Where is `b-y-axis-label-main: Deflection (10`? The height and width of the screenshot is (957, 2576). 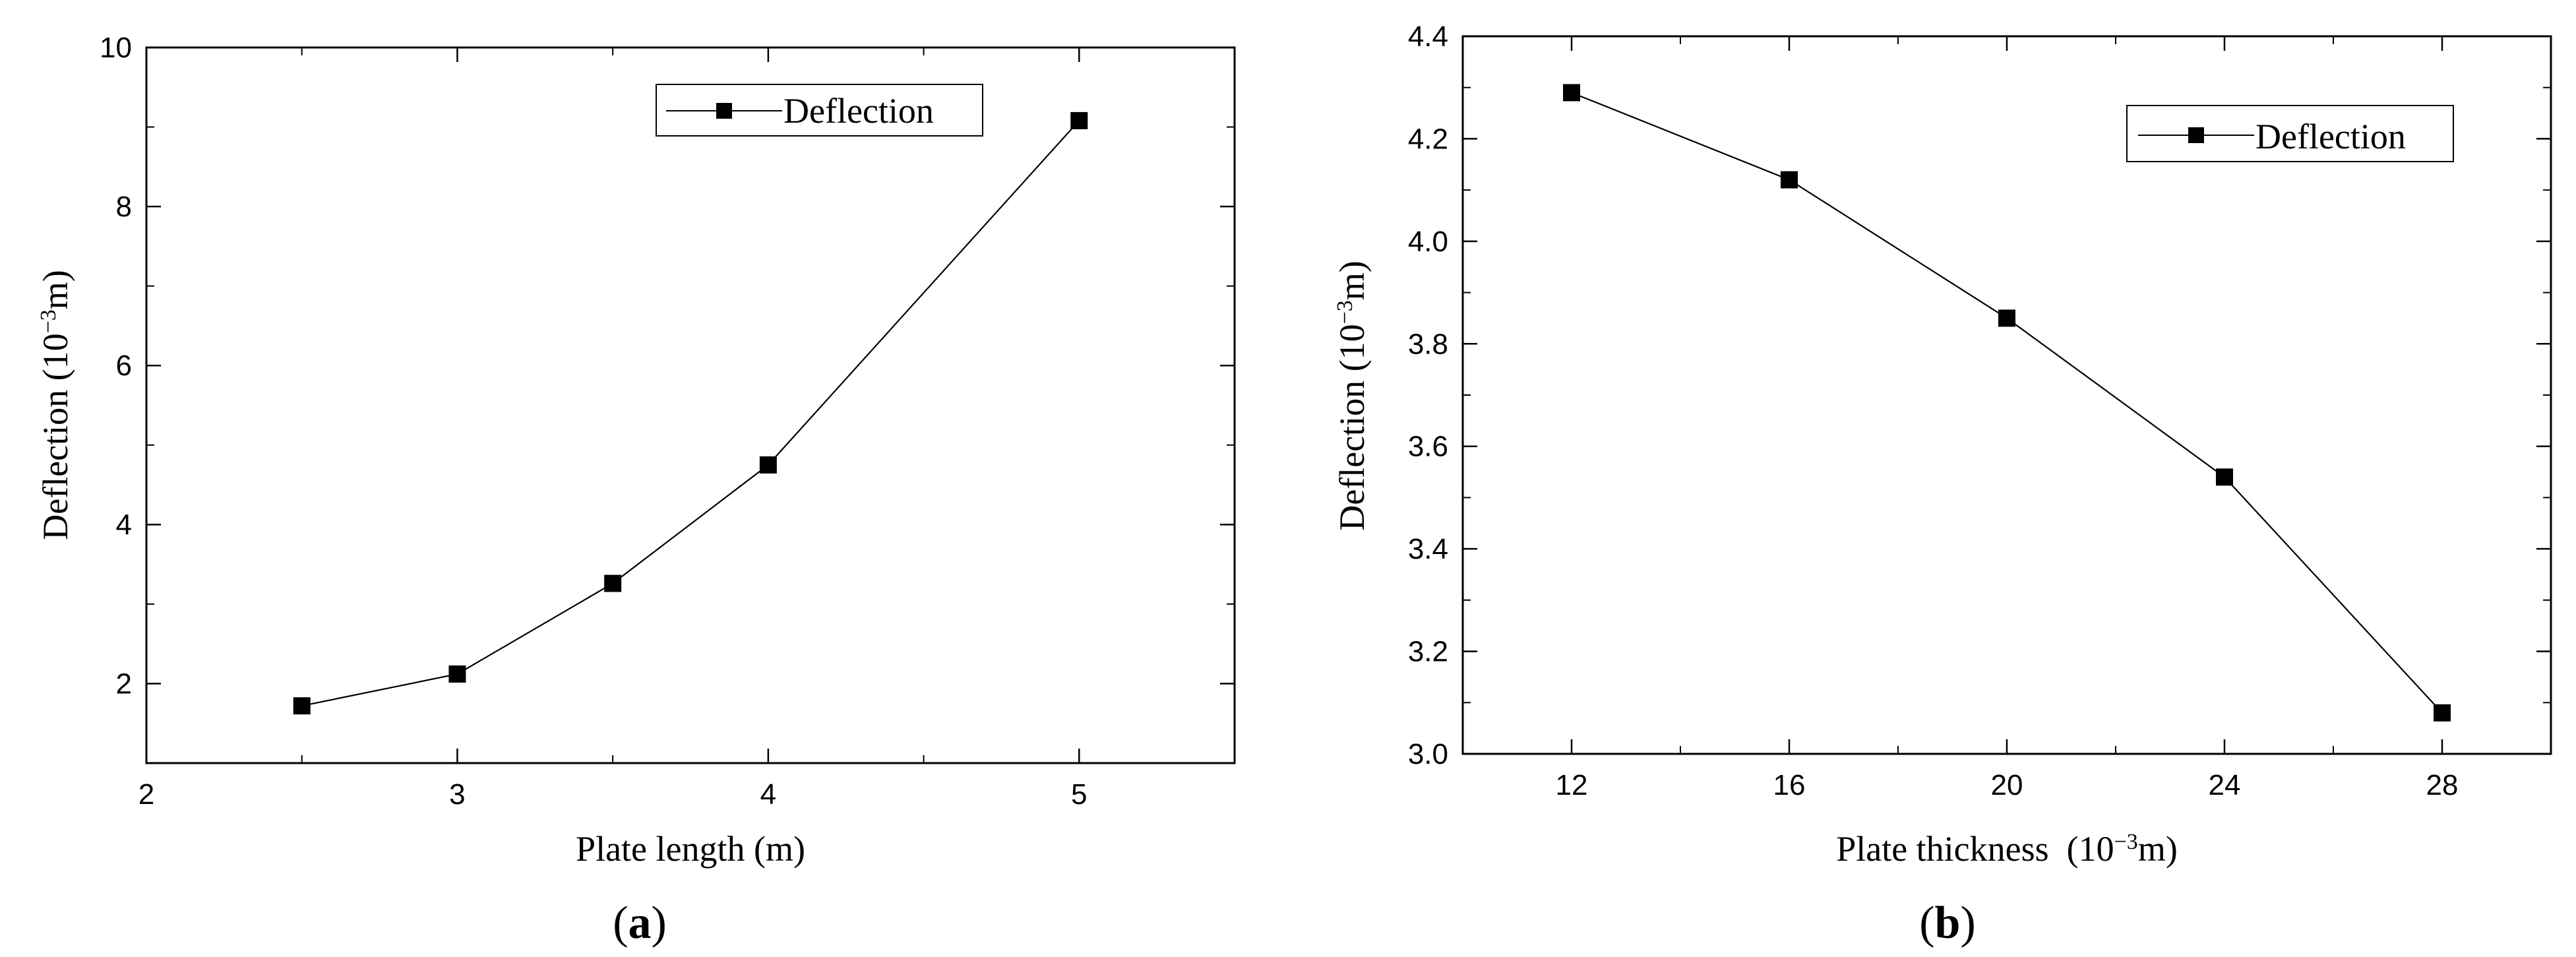 b-y-axis-label-main: Deflection (10 is located at coordinates (1352, 427).